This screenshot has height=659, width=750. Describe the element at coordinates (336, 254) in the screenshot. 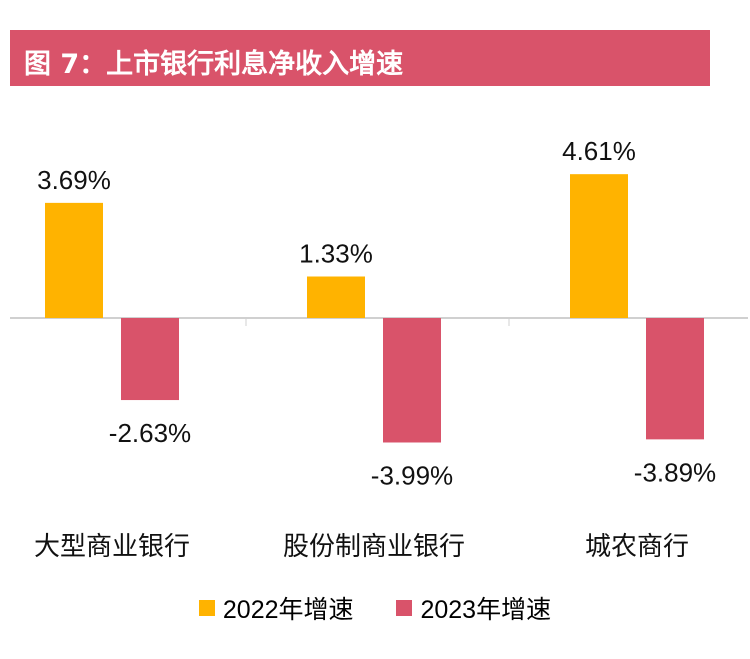

I see `data-label: 1.33%` at that location.